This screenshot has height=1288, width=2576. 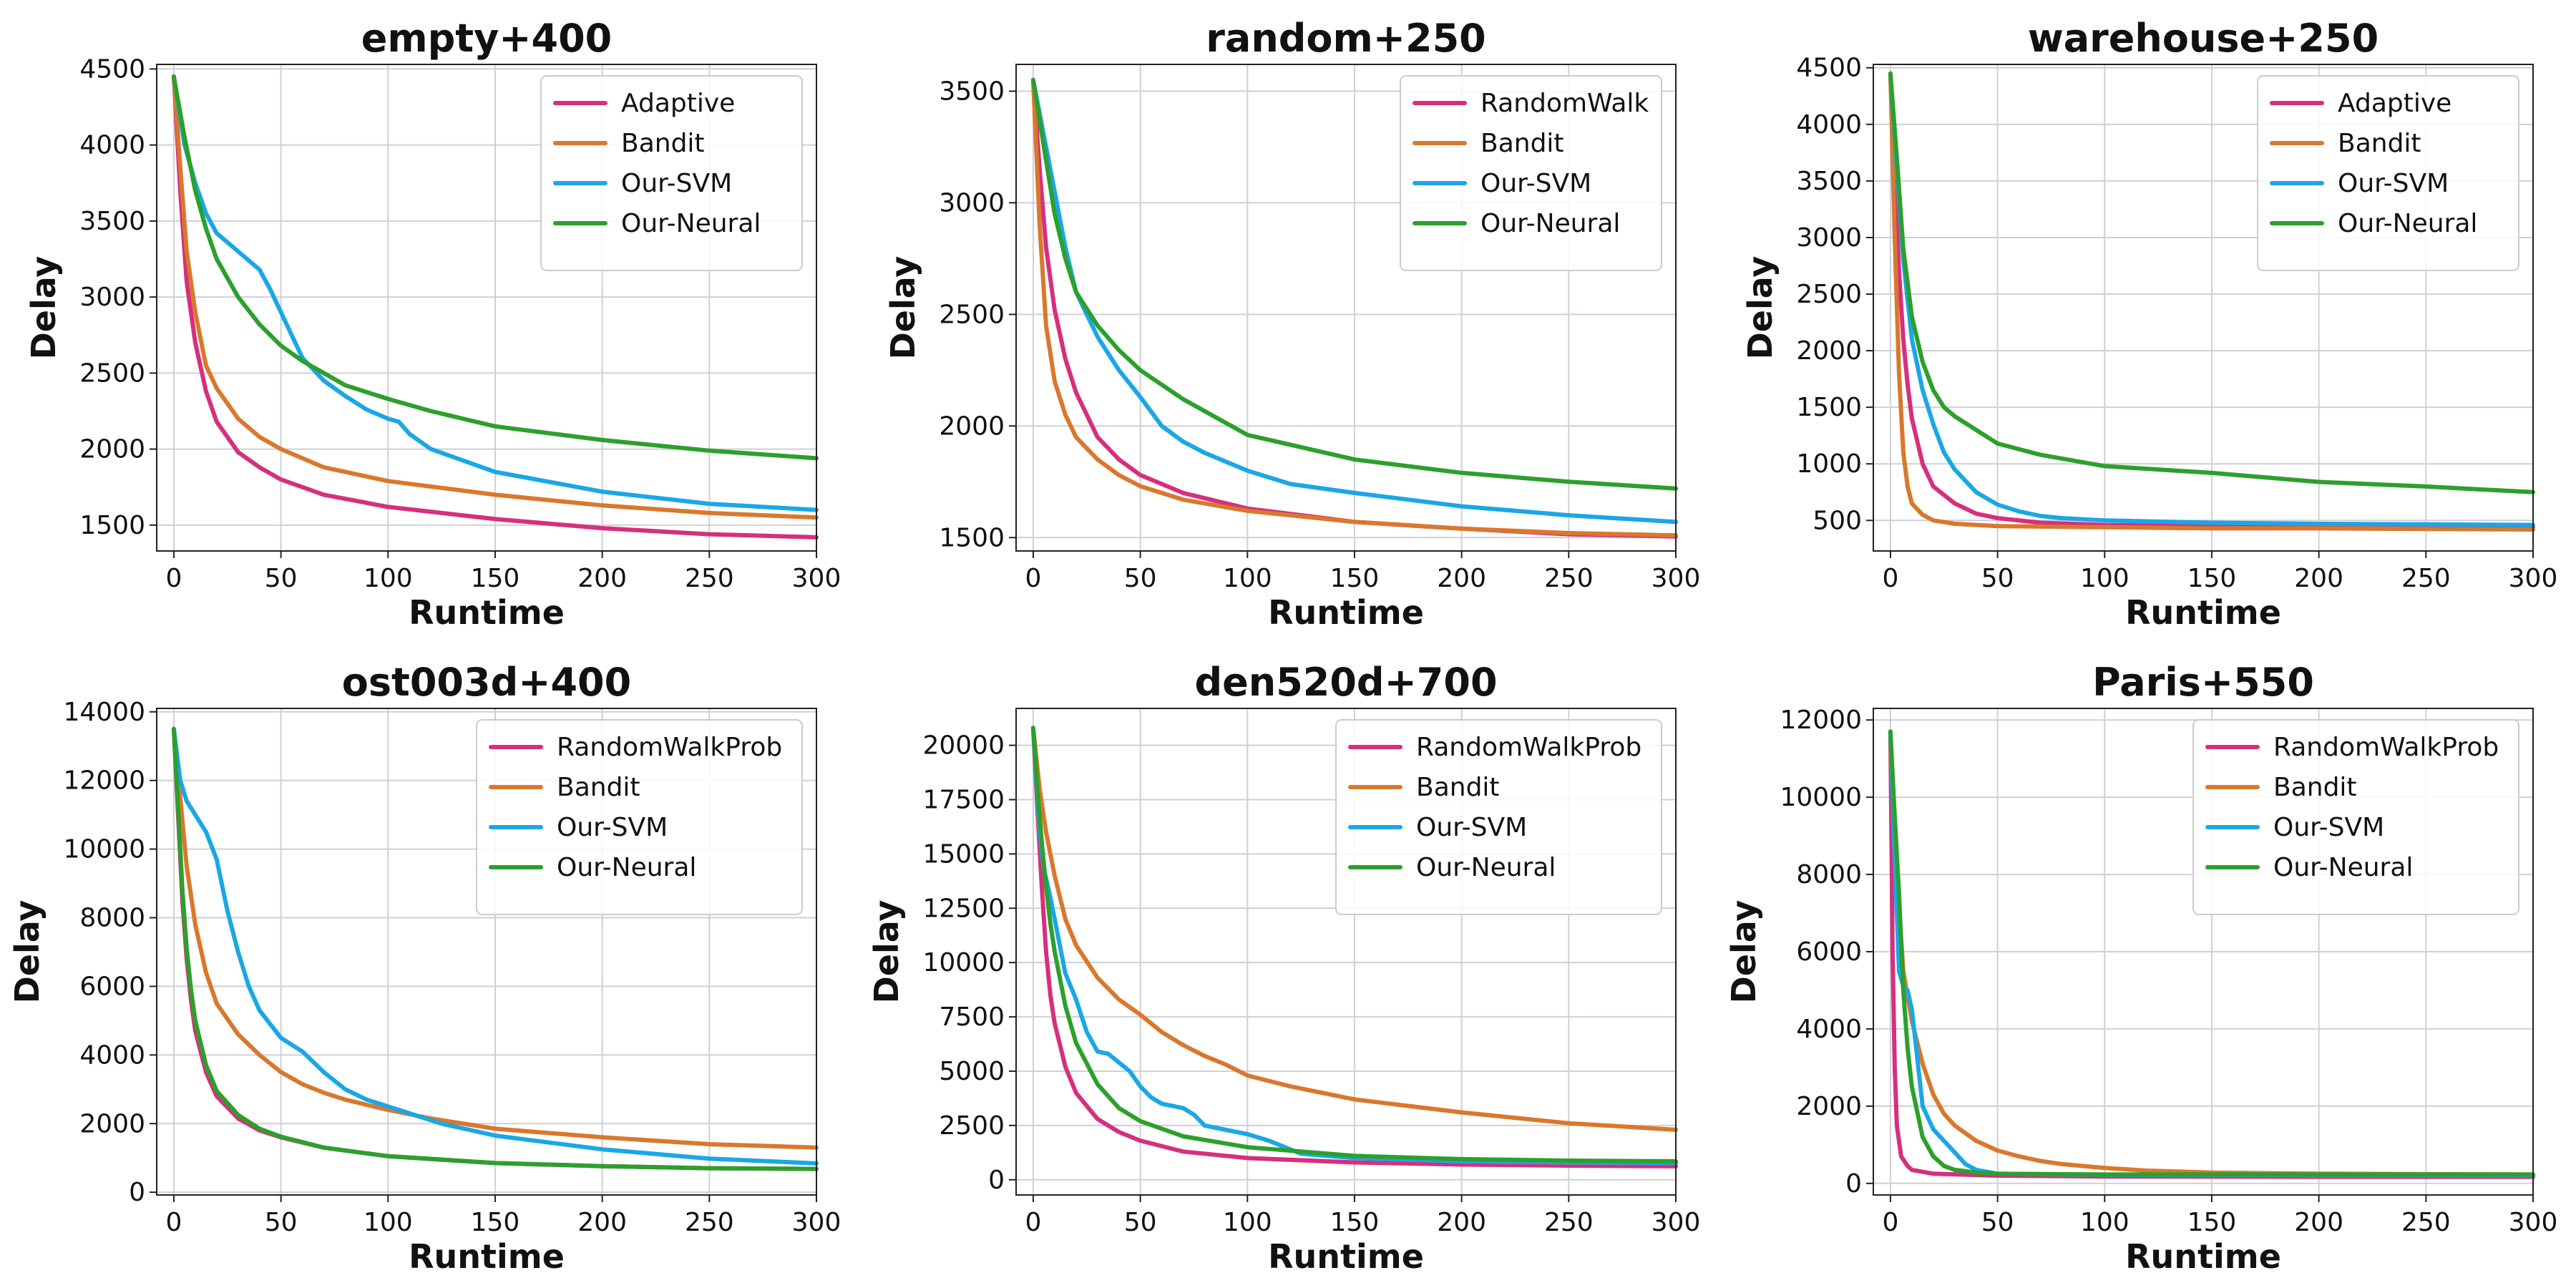 I want to click on y-tick-label: 2000, so click(x=1829, y=1106).